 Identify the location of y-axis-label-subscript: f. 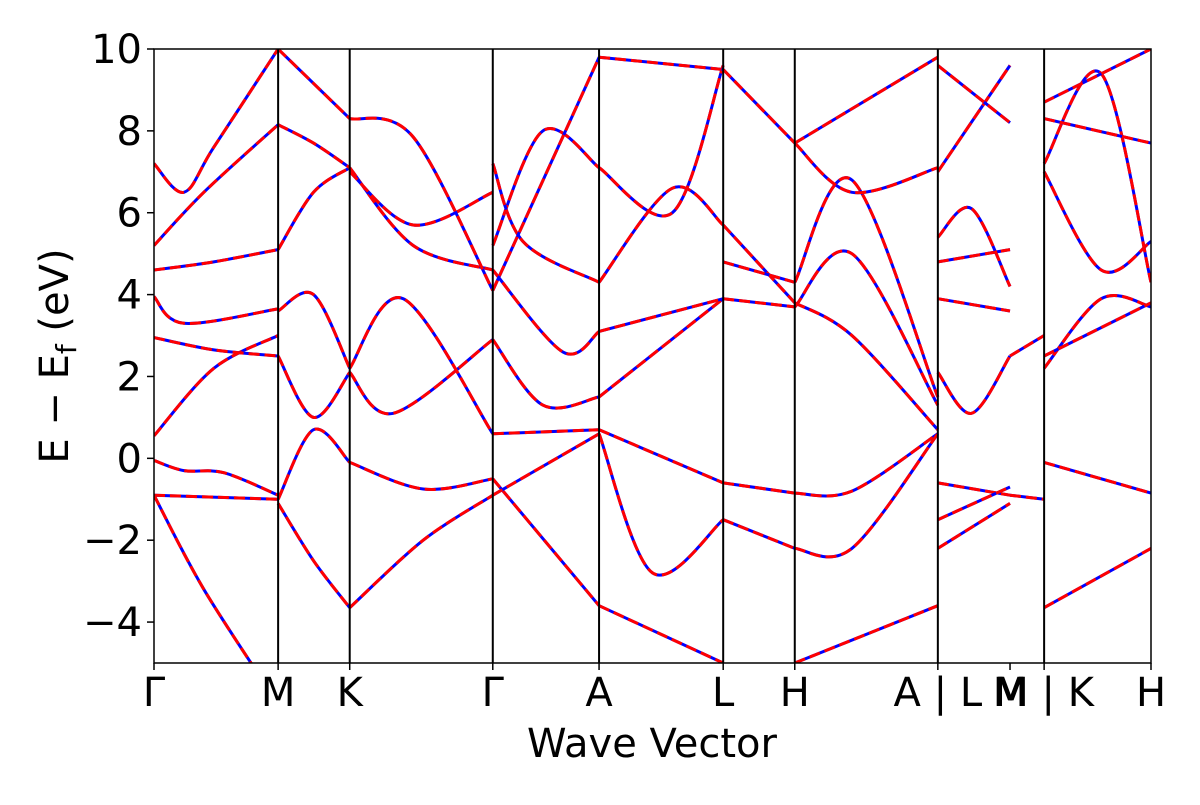
(66, 348).